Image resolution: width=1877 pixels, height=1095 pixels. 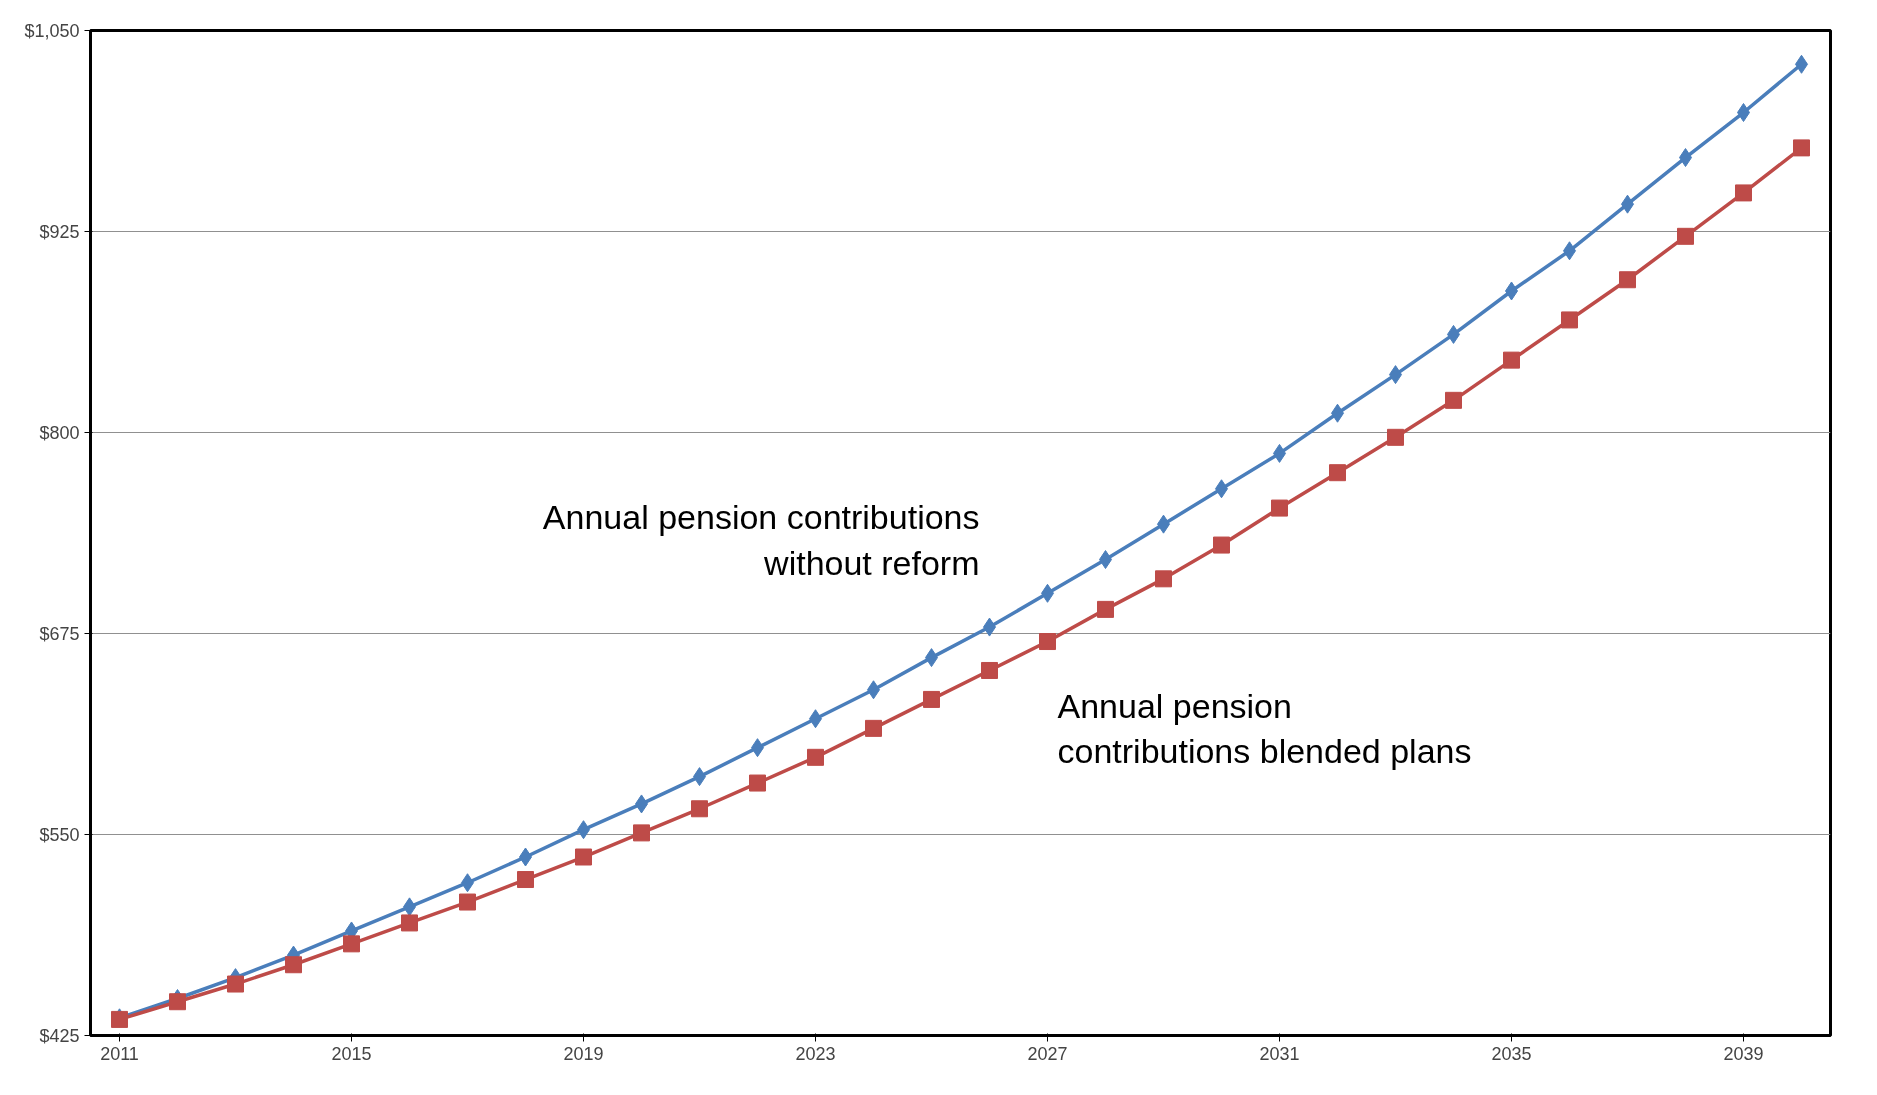 I want to click on x-tick-label: 2023, so click(x=815, y=1053).